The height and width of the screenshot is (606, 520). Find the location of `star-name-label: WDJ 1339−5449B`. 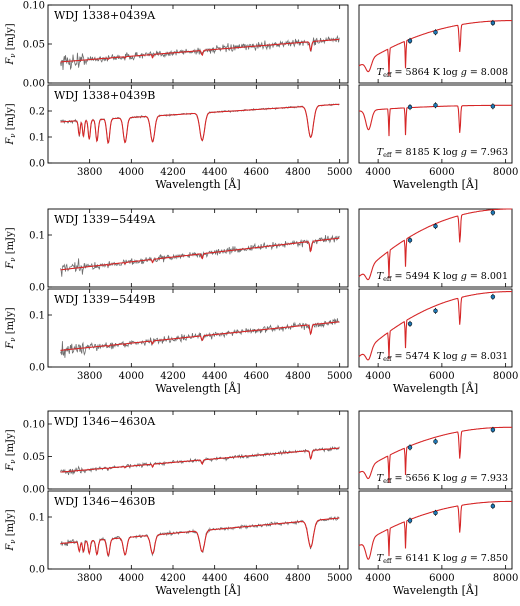

star-name-label: WDJ 1339−5449B is located at coordinates (104, 299).